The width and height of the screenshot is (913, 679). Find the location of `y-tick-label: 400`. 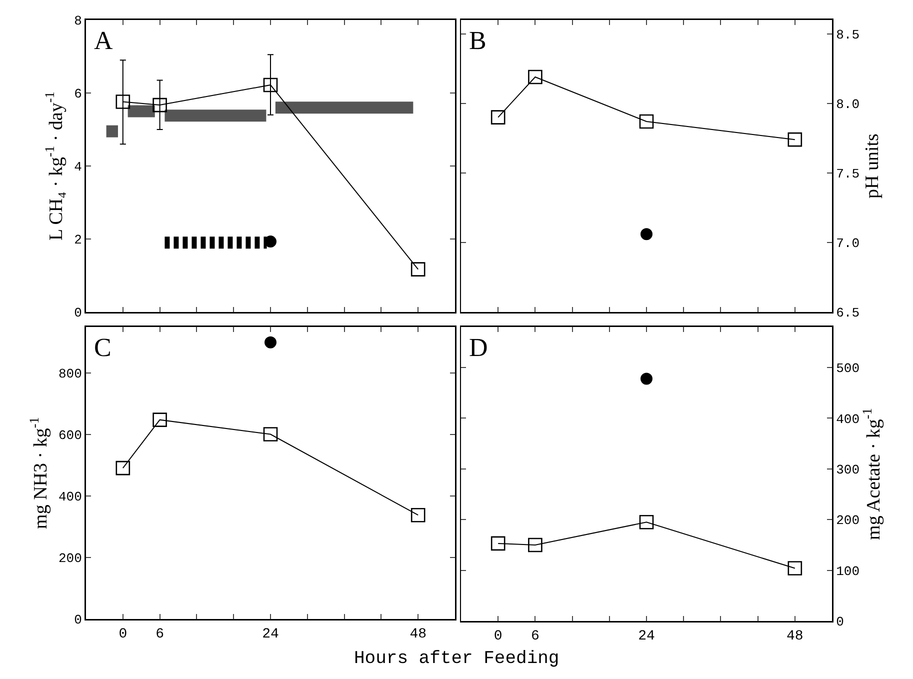

y-tick-label: 400 is located at coordinates (70, 497).